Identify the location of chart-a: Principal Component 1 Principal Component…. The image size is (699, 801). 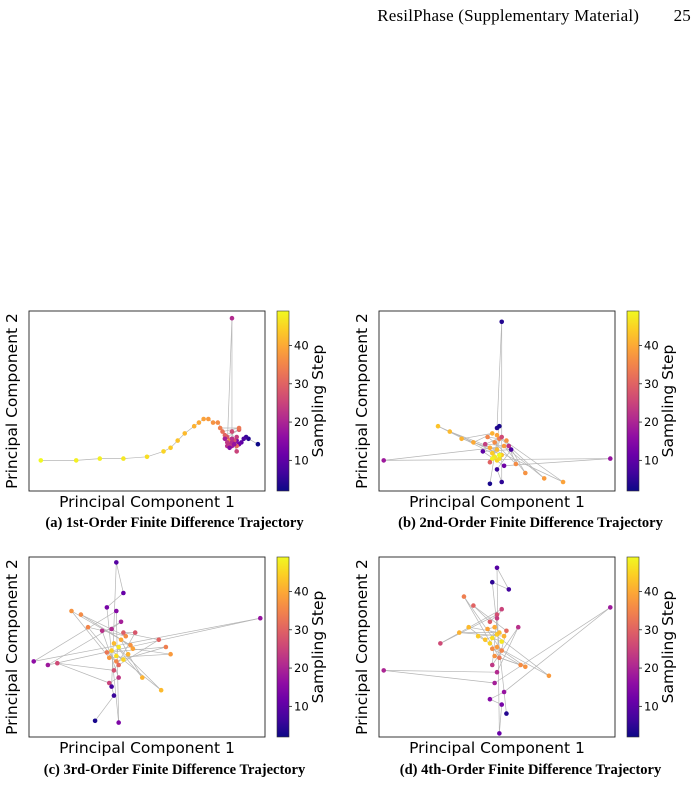
(165, 410).